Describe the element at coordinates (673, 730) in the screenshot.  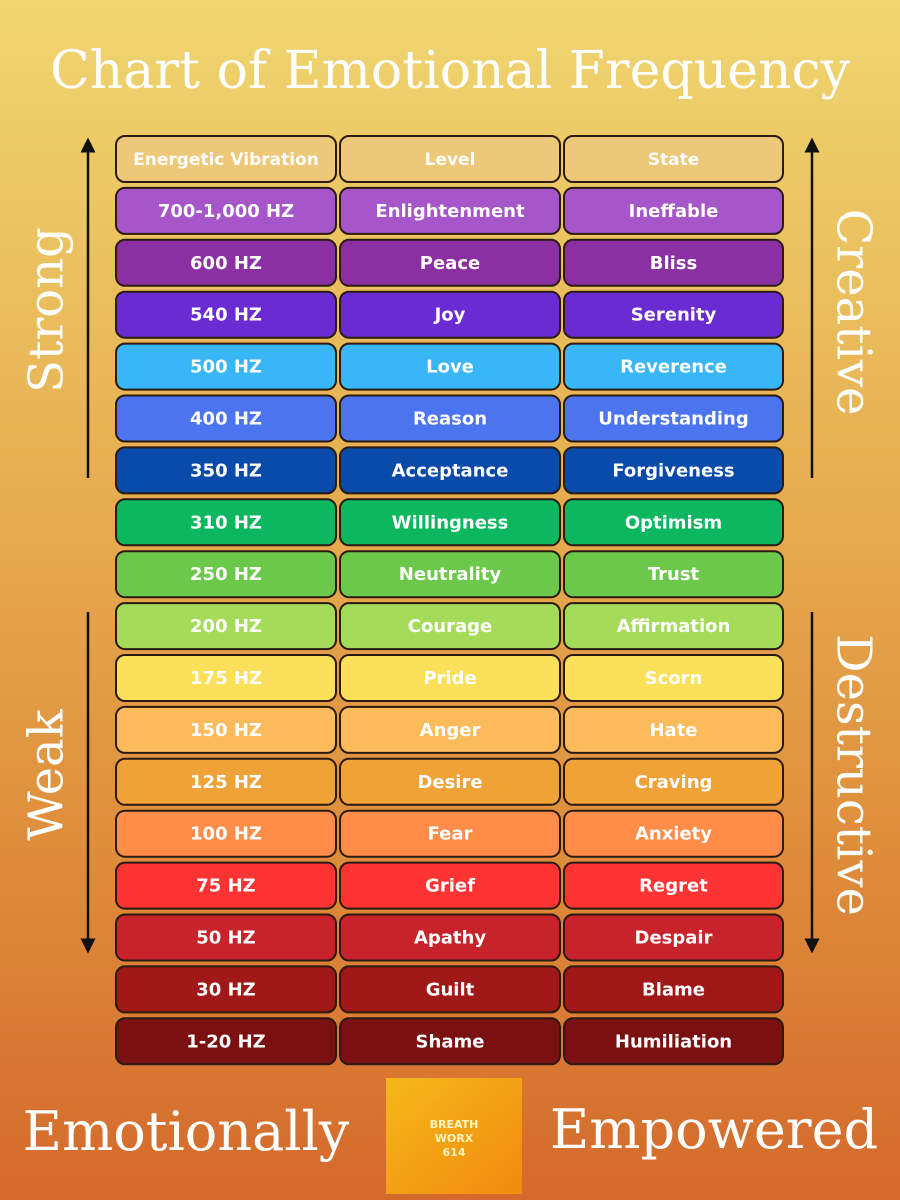
I see `cell: Hate` at that location.